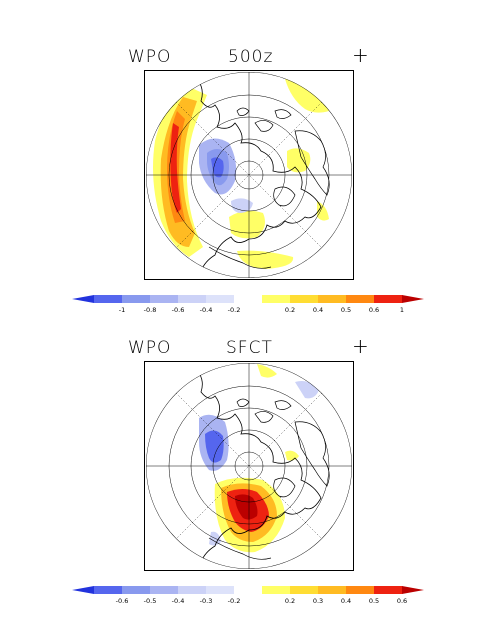 This screenshot has width=495, height=640. I want to click on panel1-sign-label: +, so click(361, 55).